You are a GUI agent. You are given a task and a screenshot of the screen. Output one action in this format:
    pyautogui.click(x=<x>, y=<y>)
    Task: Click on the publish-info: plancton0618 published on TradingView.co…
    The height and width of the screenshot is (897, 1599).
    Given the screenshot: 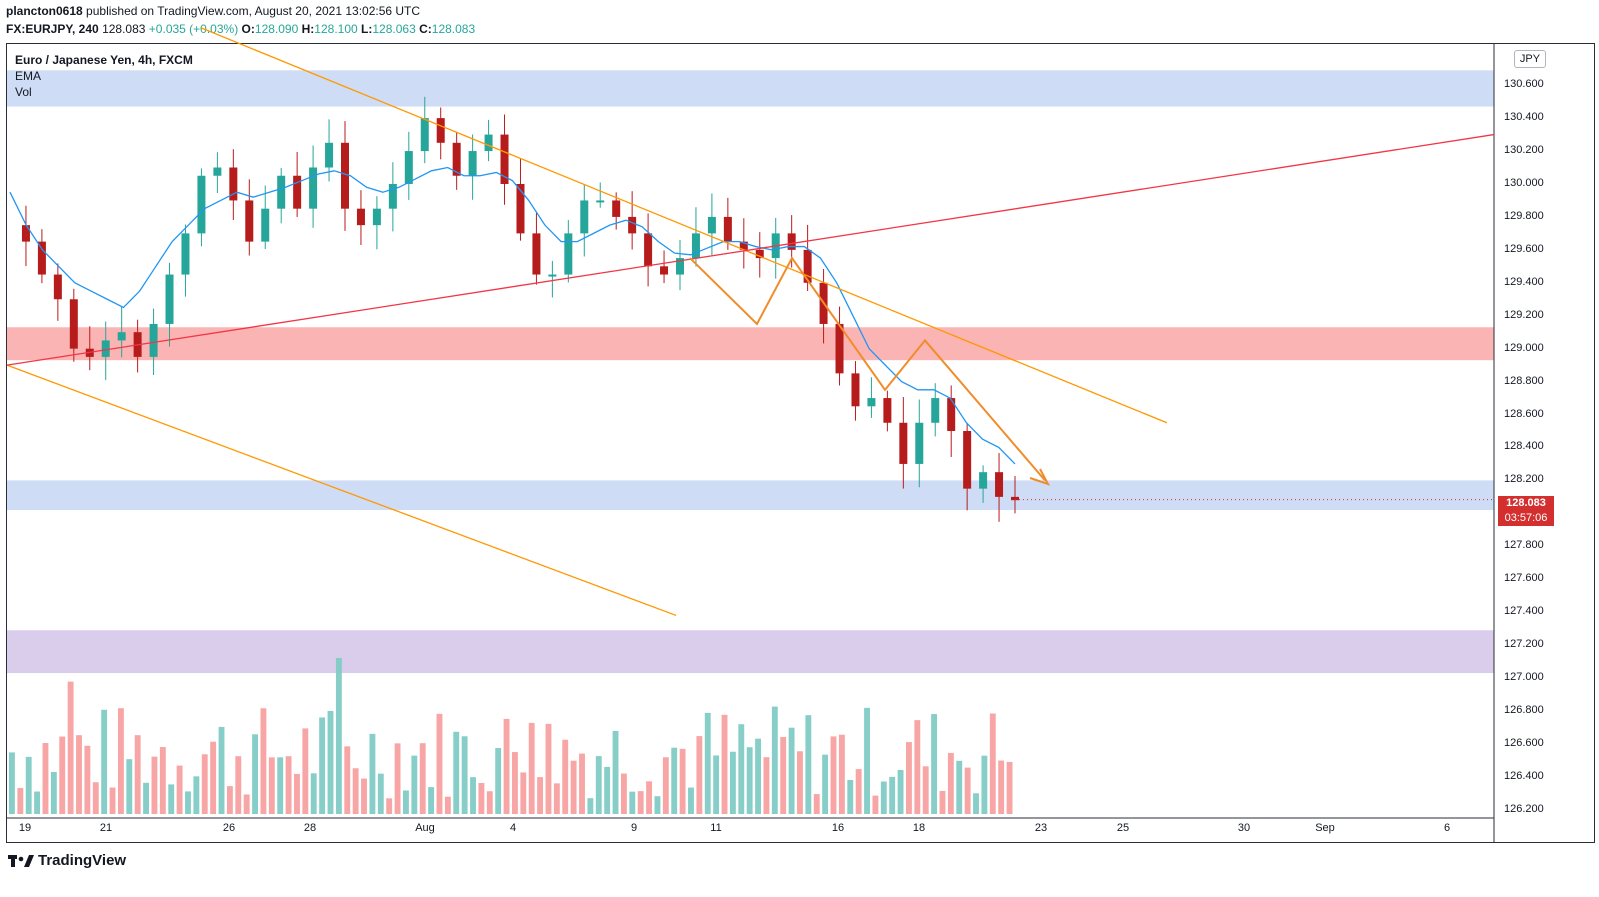 What is the action you would take?
    pyautogui.click(x=213, y=11)
    